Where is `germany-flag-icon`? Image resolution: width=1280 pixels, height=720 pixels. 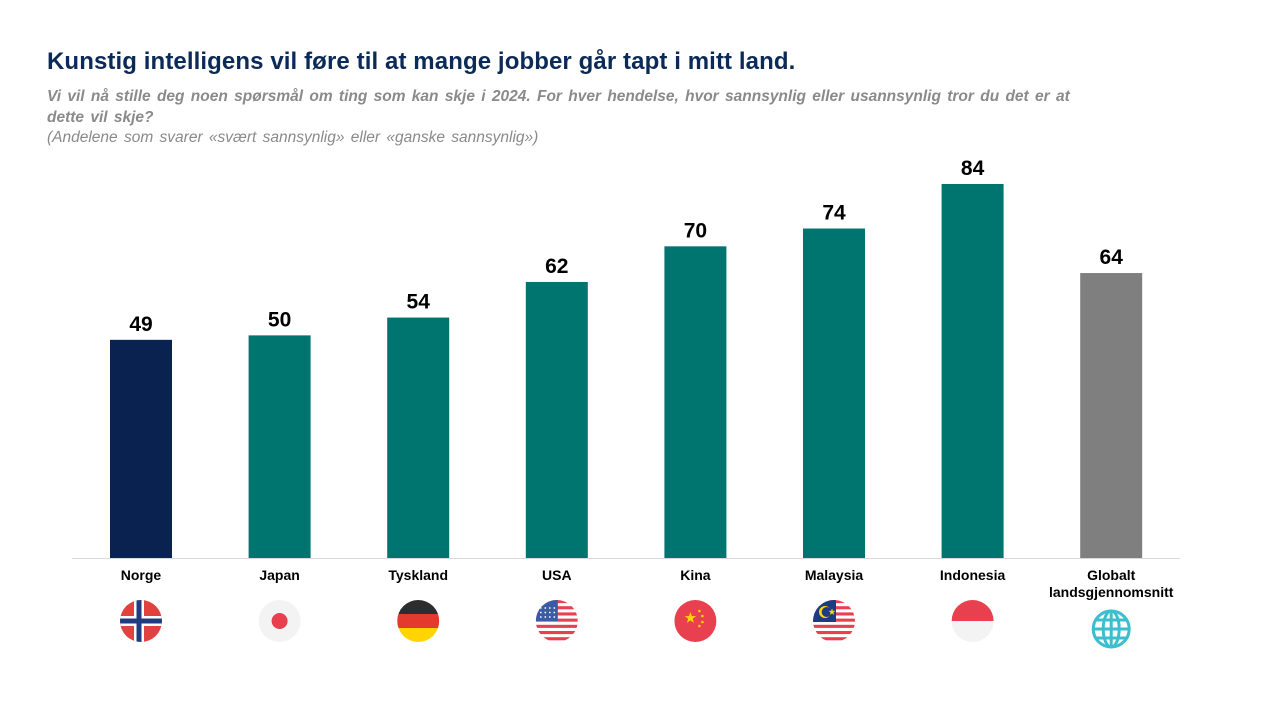 germany-flag-icon is located at coordinates (418, 621).